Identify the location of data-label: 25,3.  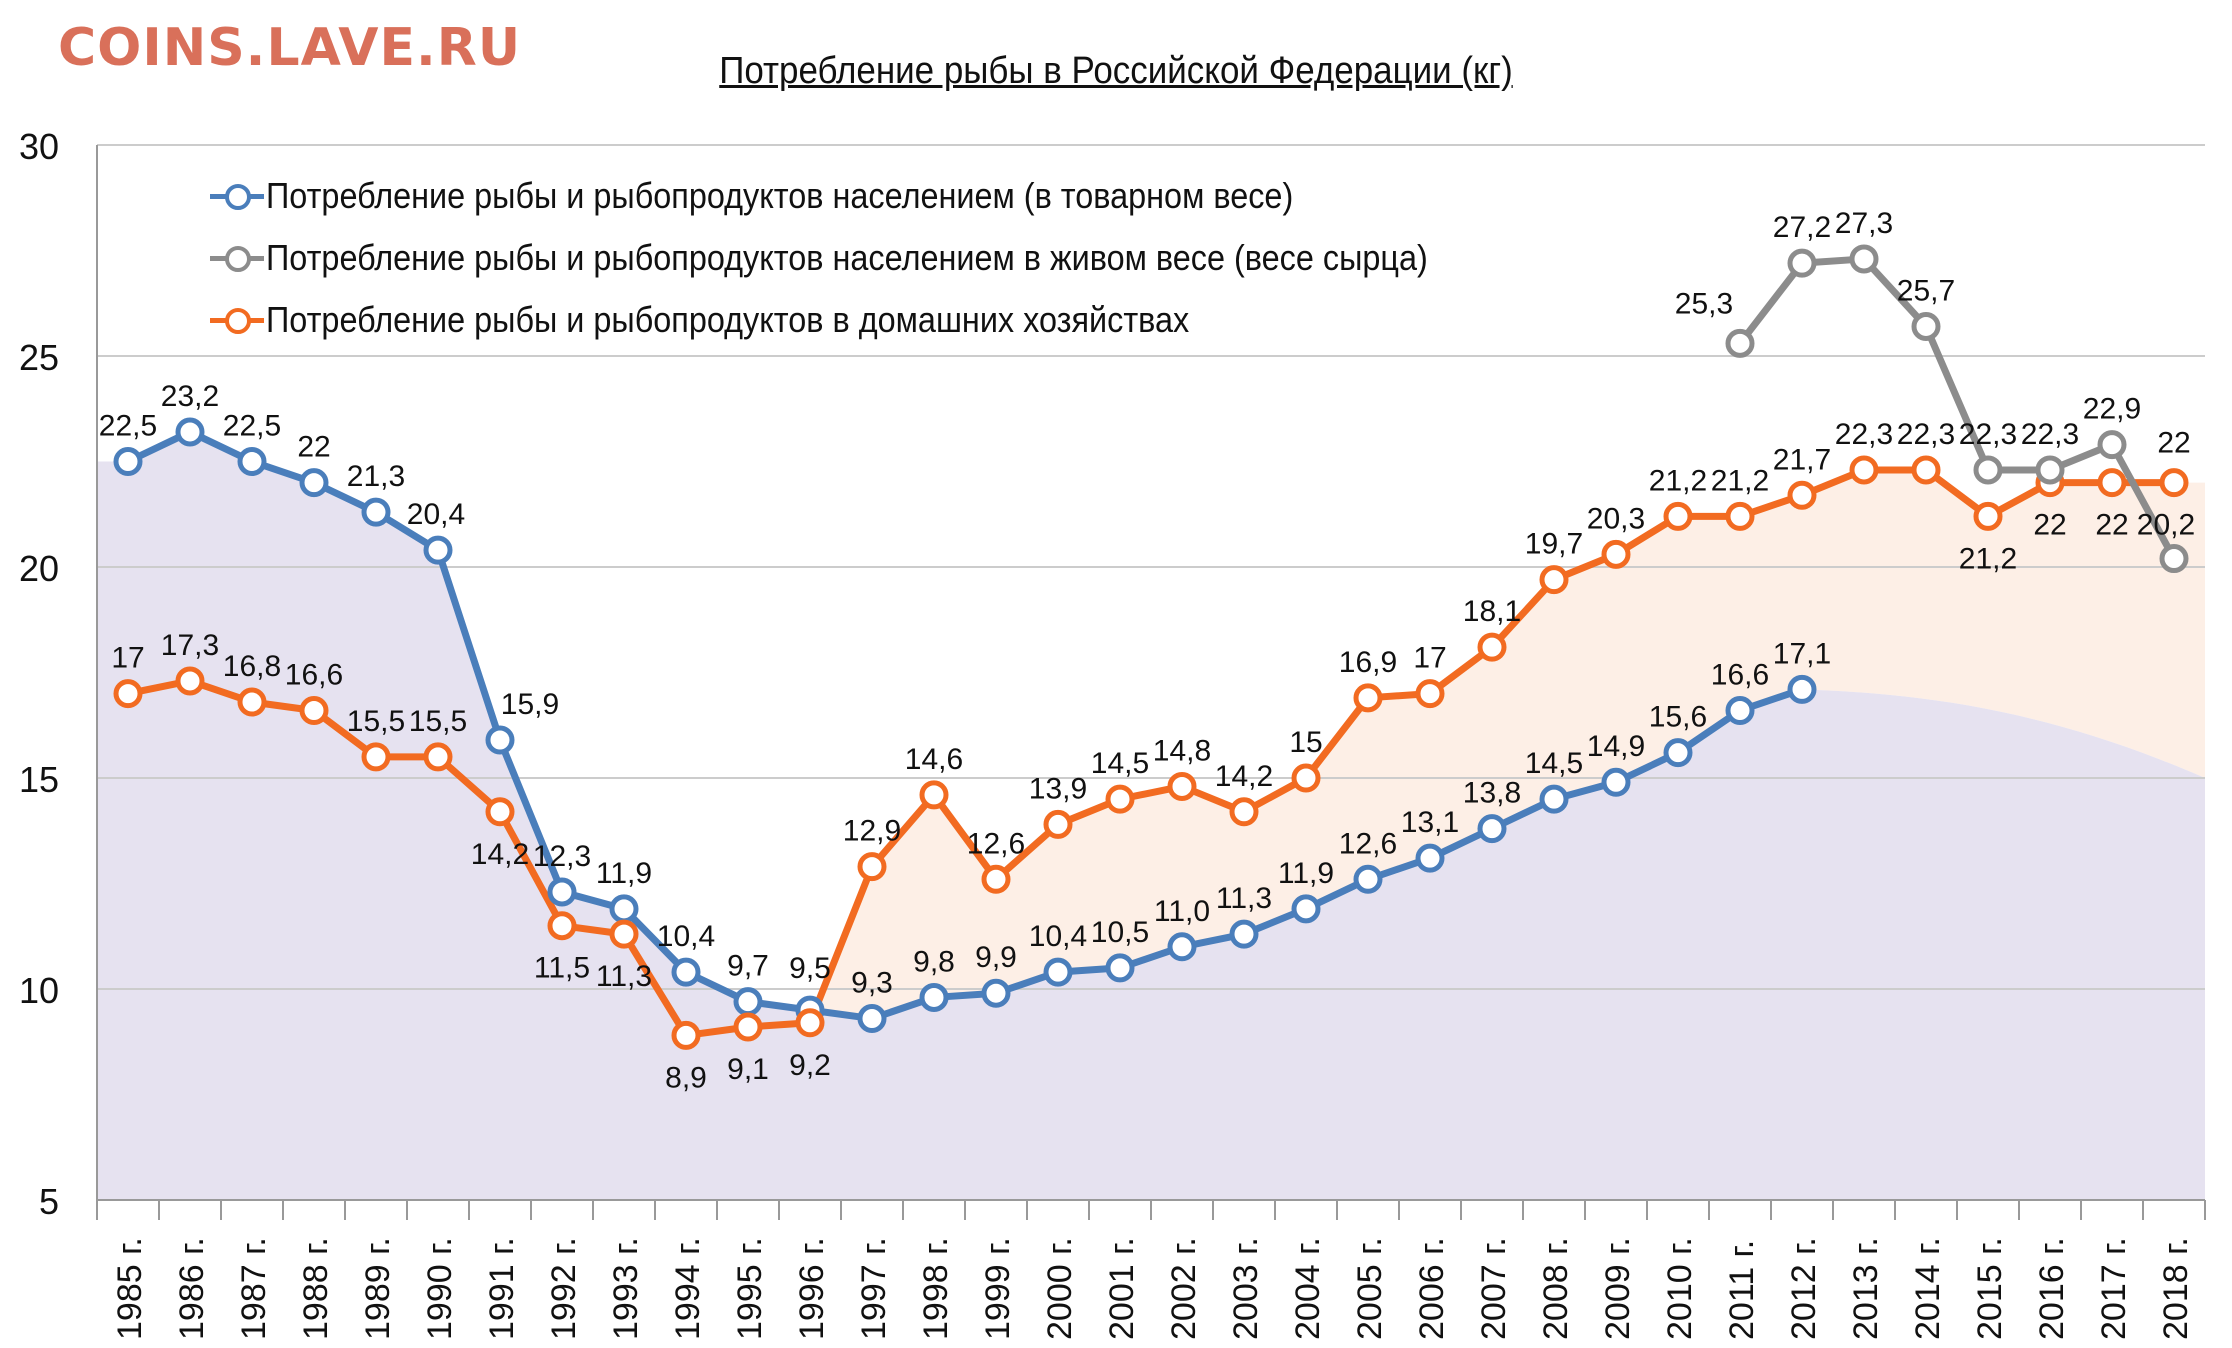
(1704, 303).